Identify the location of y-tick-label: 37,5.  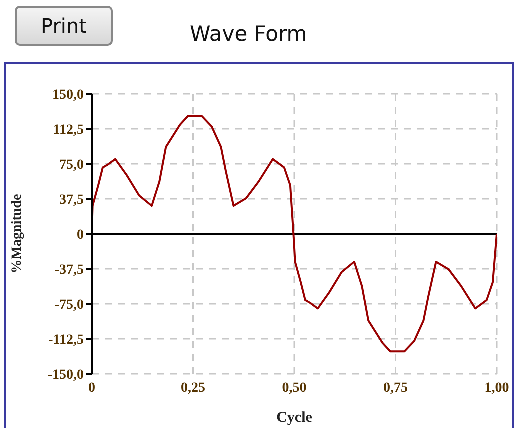
(72, 200).